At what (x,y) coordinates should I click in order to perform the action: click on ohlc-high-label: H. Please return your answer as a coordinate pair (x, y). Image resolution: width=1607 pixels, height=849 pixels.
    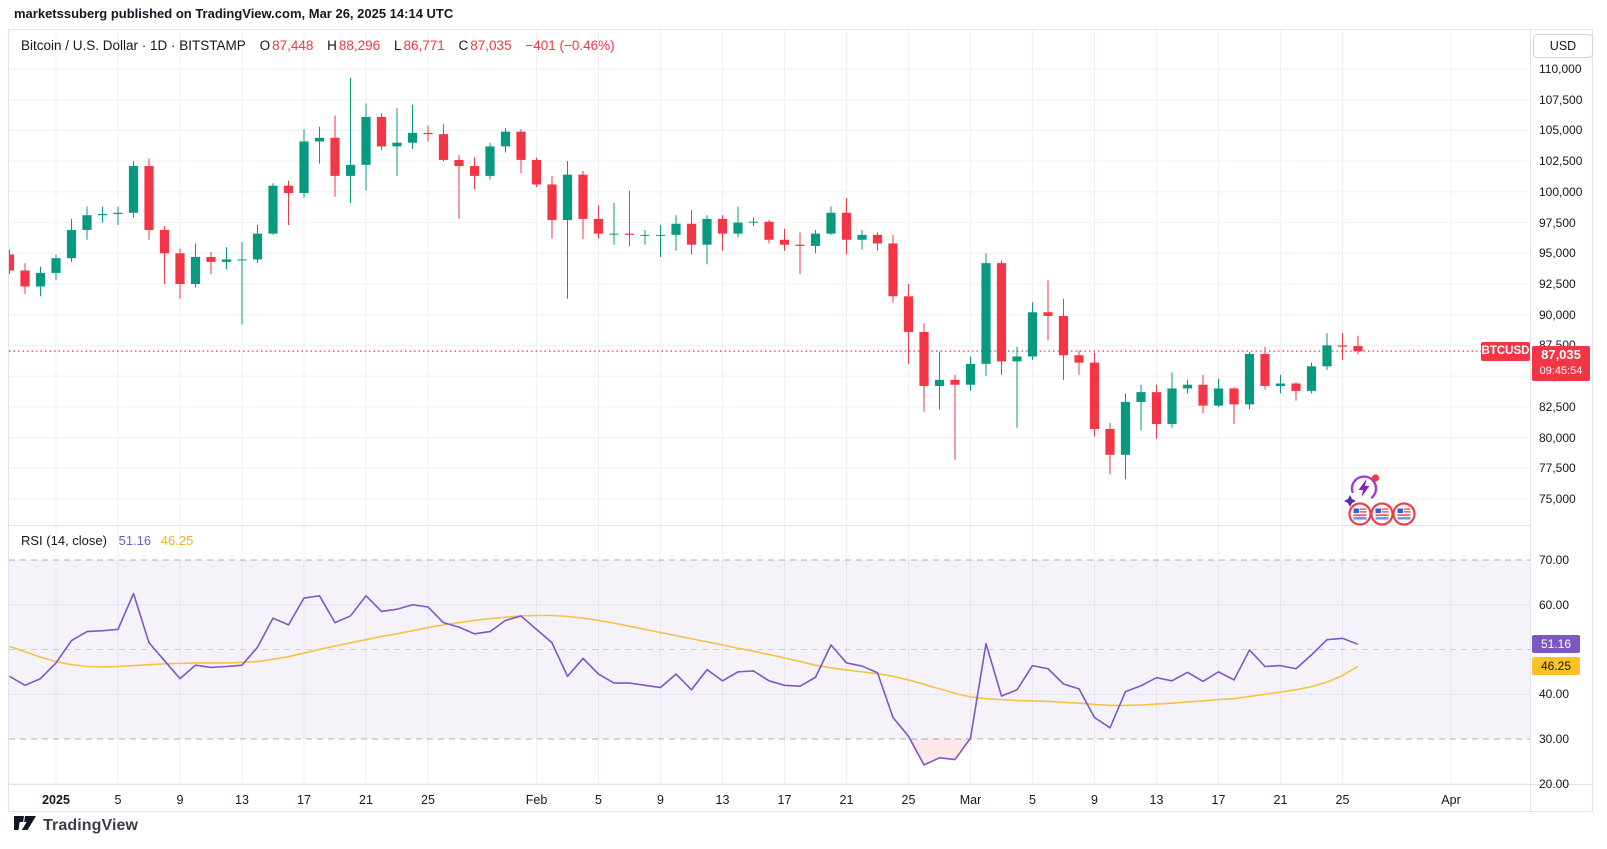
    Looking at the image, I should click on (332, 45).